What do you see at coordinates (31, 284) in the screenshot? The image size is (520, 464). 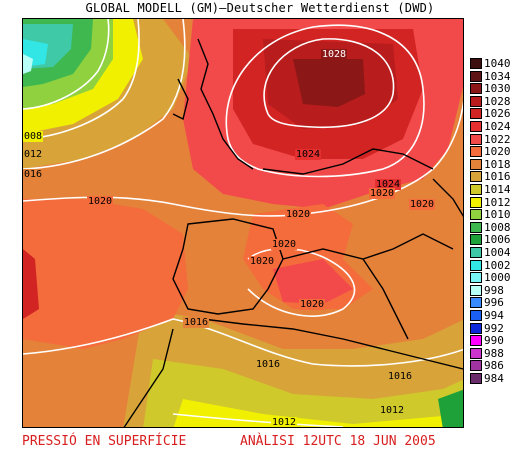 I see `field-1022-west` at bounding box center [31, 284].